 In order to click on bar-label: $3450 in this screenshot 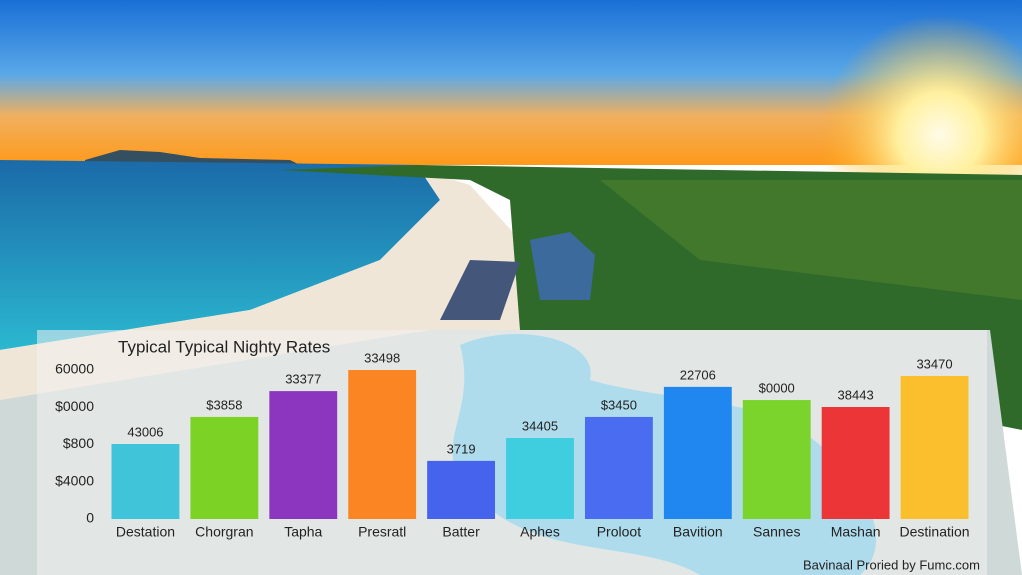, I will do `click(619, 404)`.